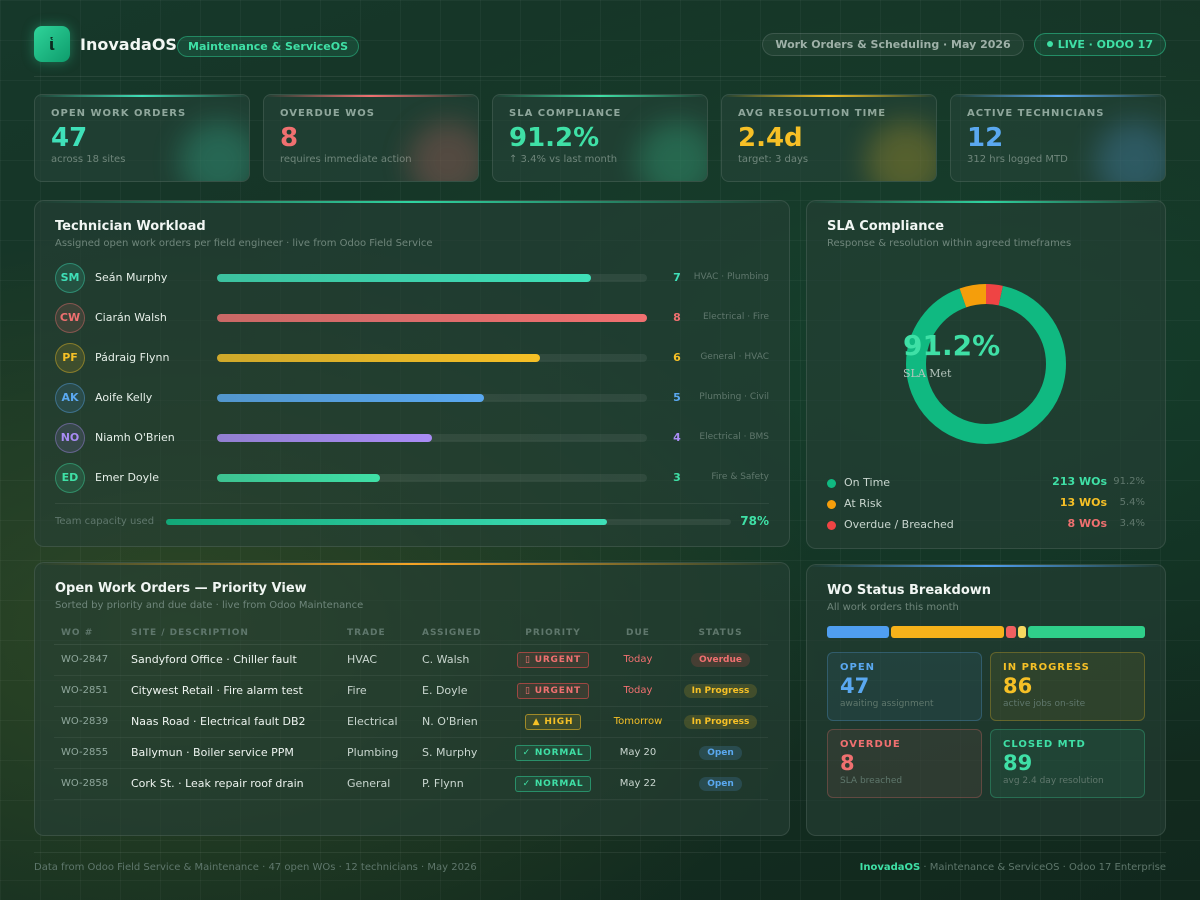 This screenshot has width=1200, height=900. Describe the element at coordinates (677, 357) in the screenshot. I see `workload-count: 6` at that location.